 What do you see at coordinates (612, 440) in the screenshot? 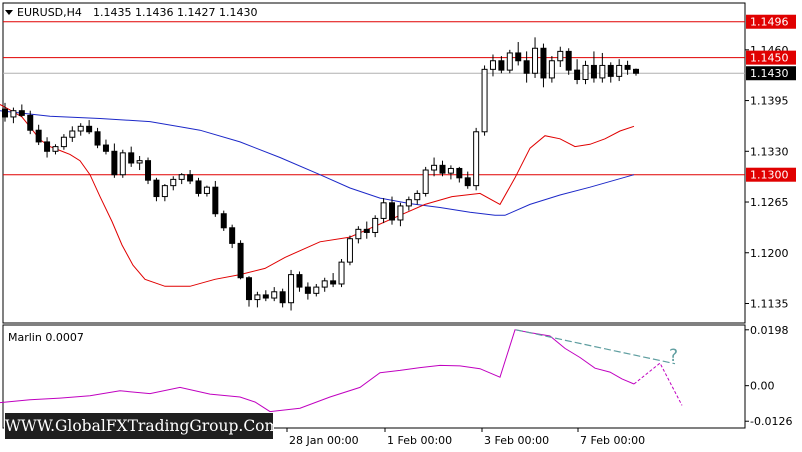
I see `time-tick-label: 7 Feb 00:00` at bounding box center [612, 440].